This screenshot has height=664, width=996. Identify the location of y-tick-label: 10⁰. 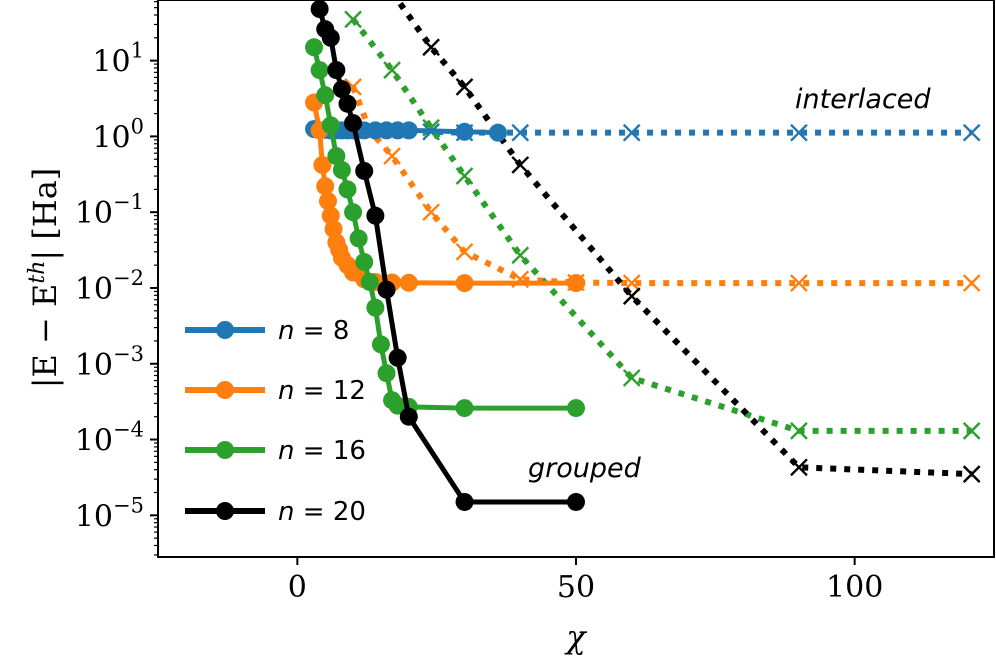
(118, 134).